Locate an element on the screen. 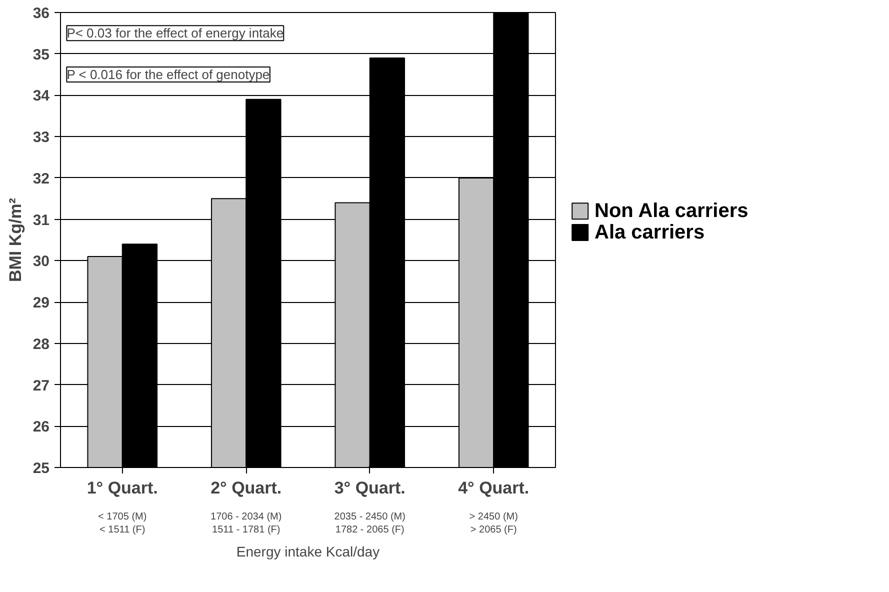  y-tick-label: 29 is located at coordinates (41, 303).